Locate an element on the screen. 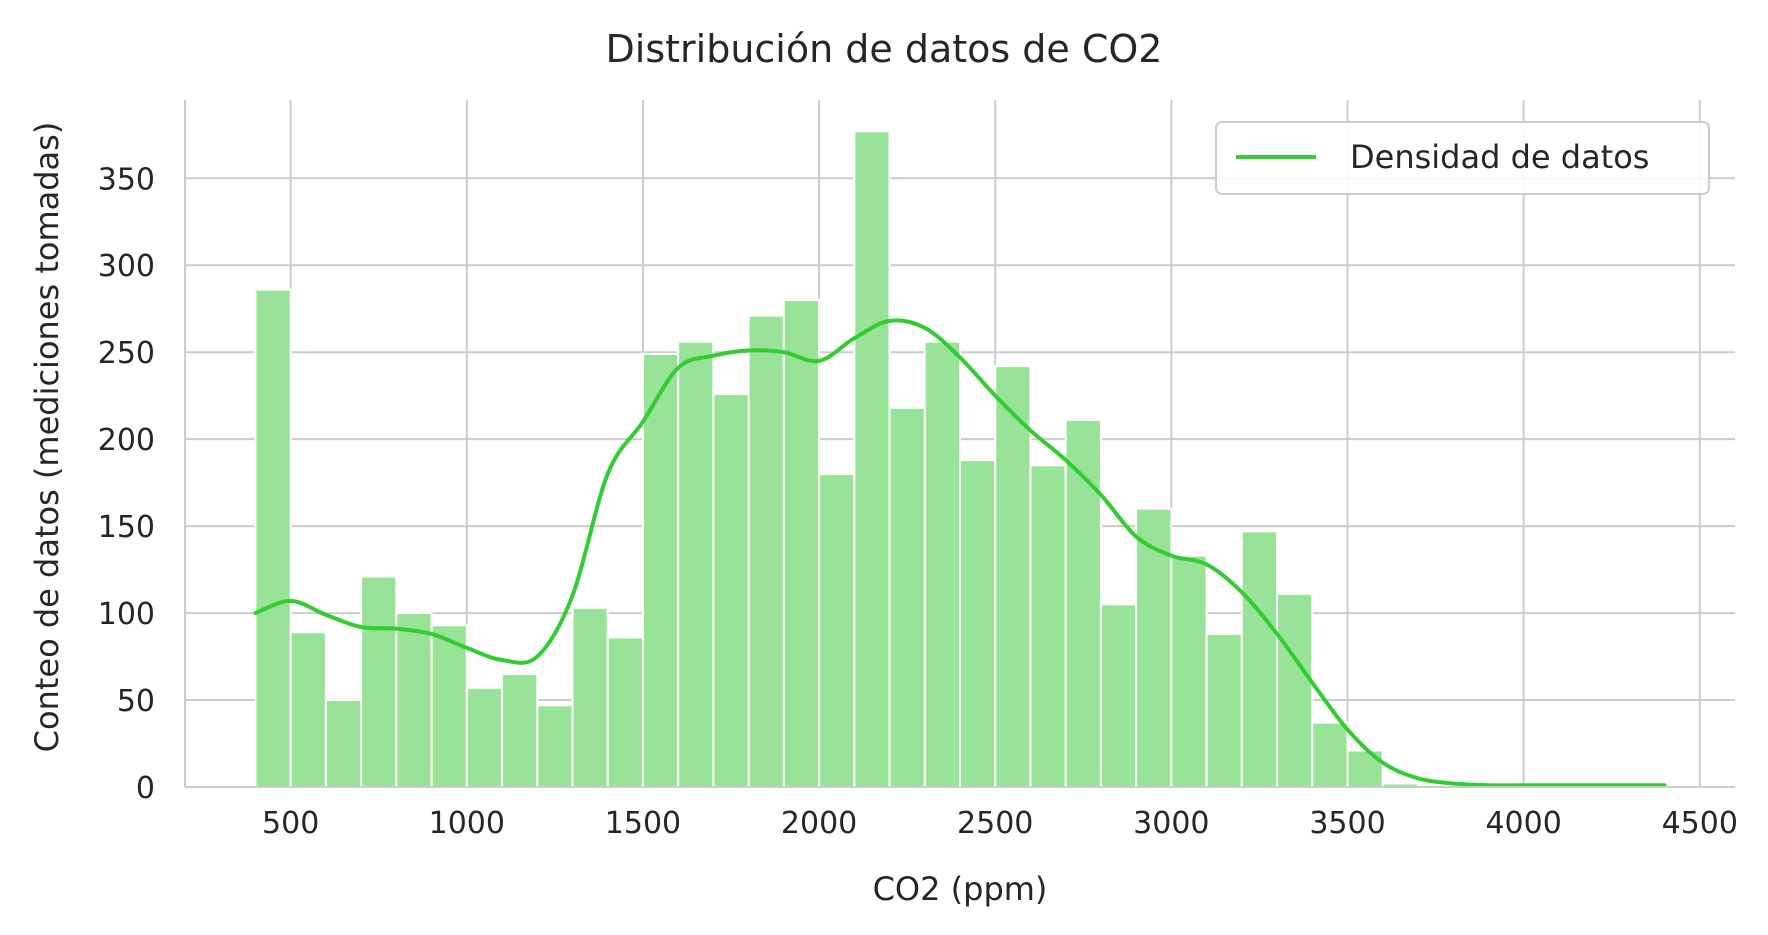 Image resolution: width=1768 pixels, height=935 pixels. x-tick-label: 2000 is located at coordinates (819, 823).